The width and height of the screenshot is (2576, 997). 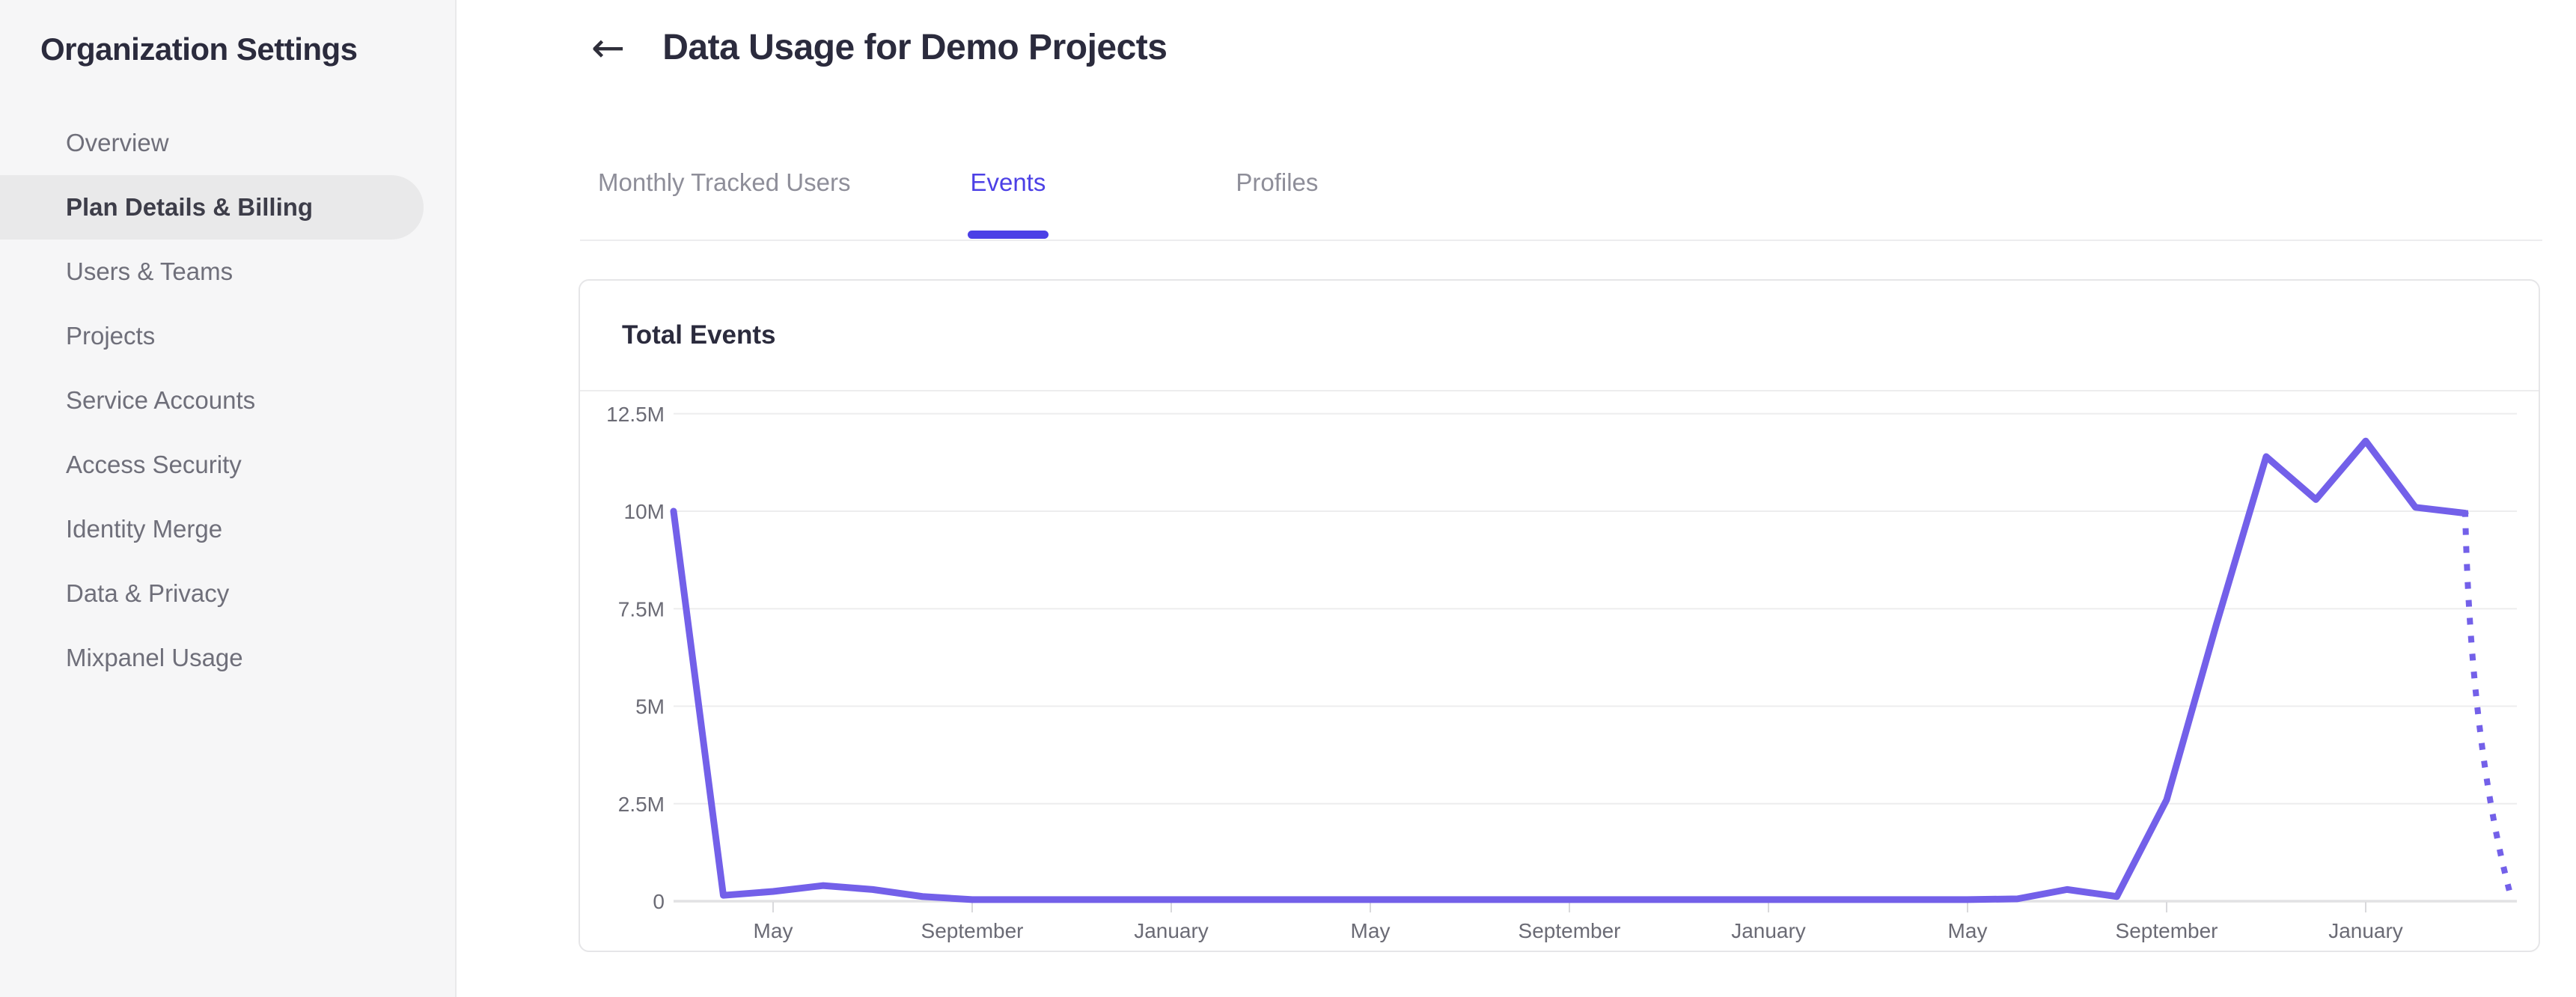 I want to click on tab-label: Profiles, so click(x=1277, y=182).